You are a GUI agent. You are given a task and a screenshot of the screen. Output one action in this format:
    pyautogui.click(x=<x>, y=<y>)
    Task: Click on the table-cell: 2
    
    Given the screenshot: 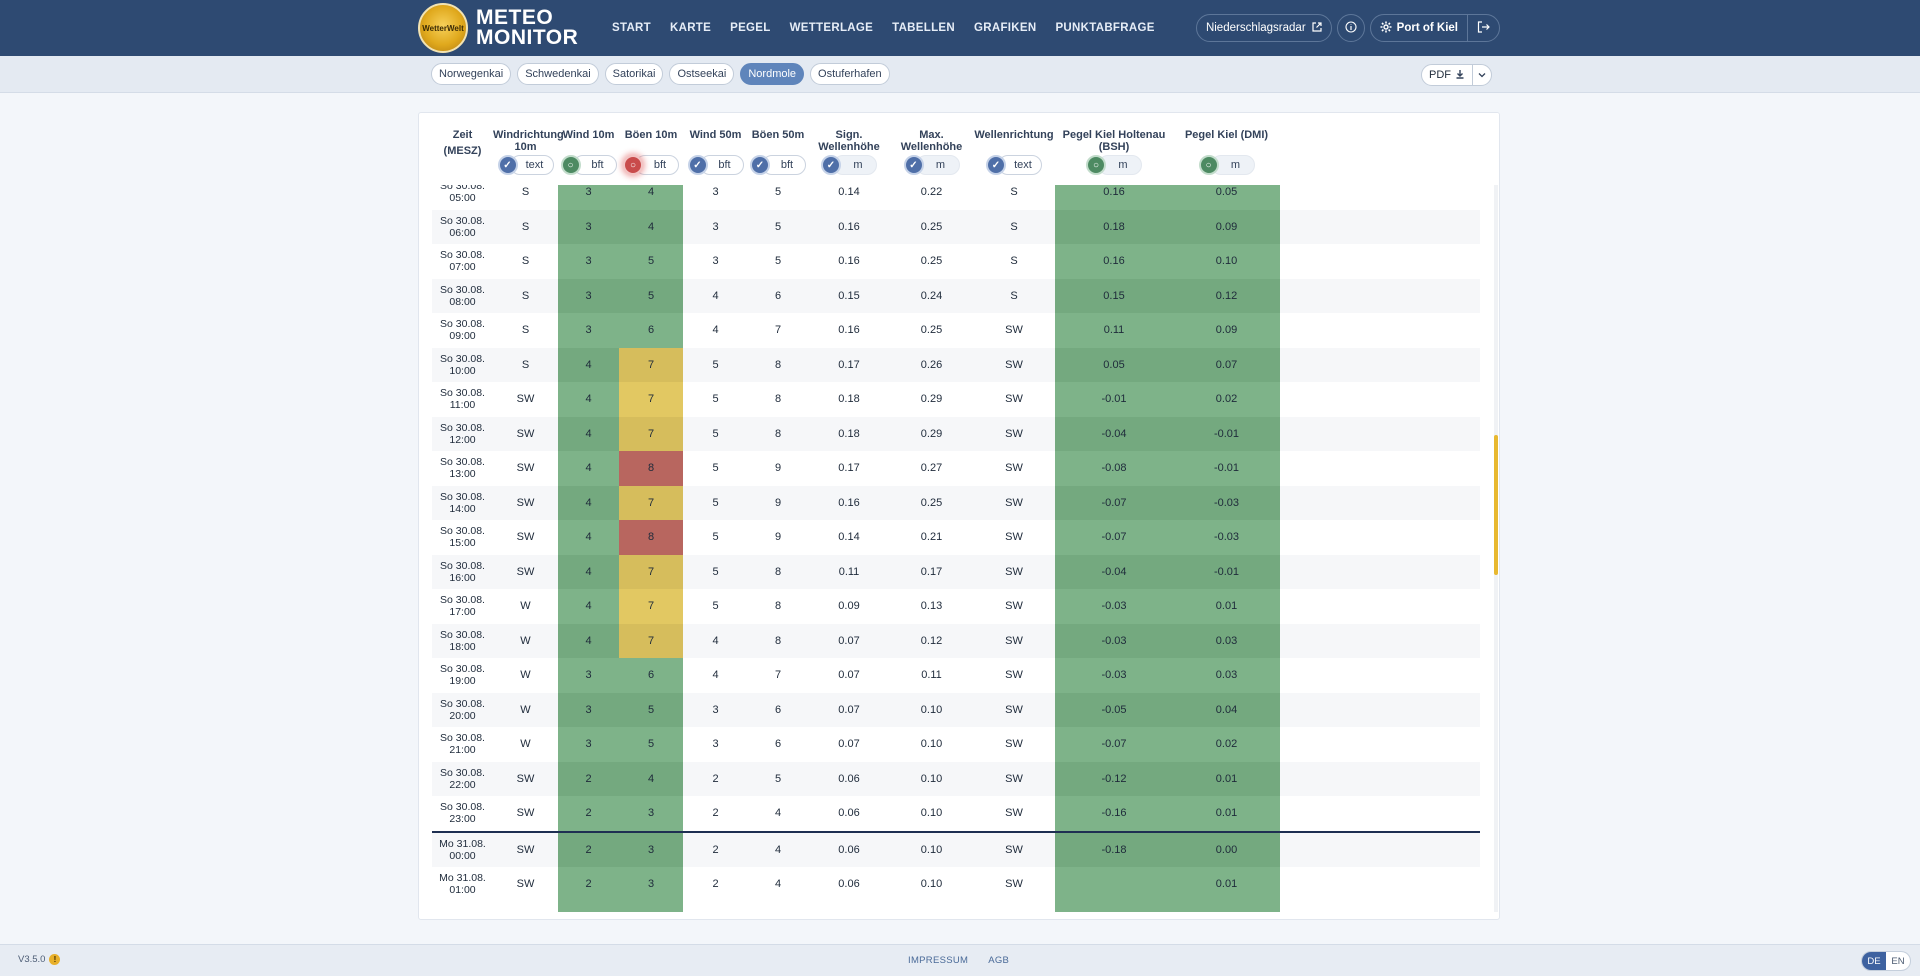 What is the action you would take?
    pyautogui.click(x=588, y=884)
    